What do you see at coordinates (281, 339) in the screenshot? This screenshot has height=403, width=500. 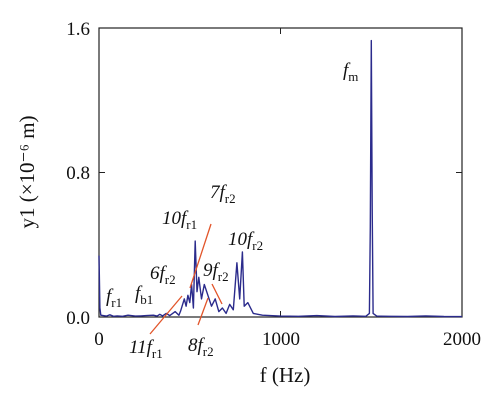 I see `x-tick-label: 1000` at bounding box center [281, 339].